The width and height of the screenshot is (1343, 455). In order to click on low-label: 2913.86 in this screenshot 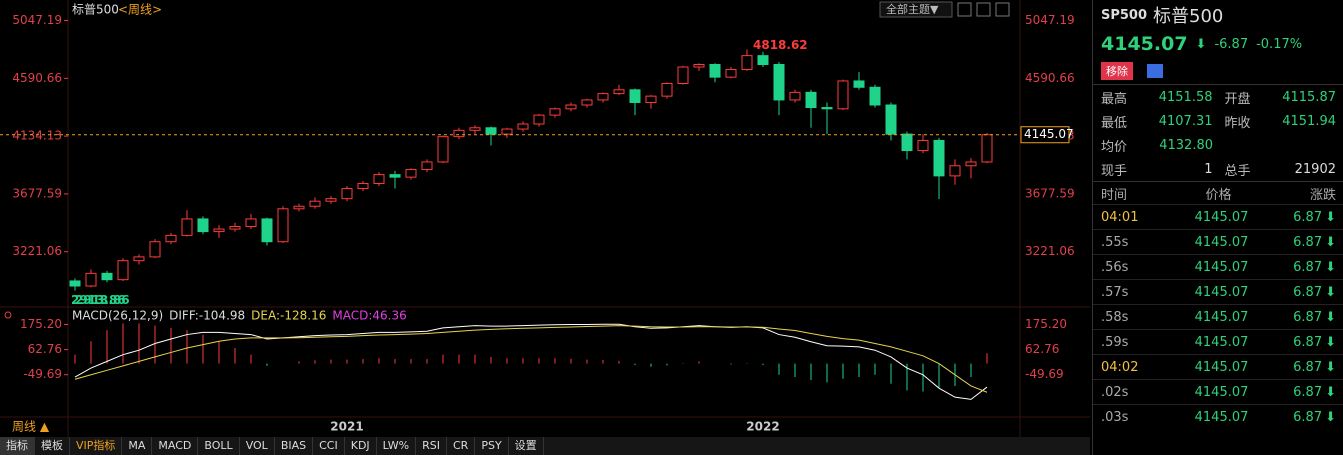, I will do `click(102, 300)`.